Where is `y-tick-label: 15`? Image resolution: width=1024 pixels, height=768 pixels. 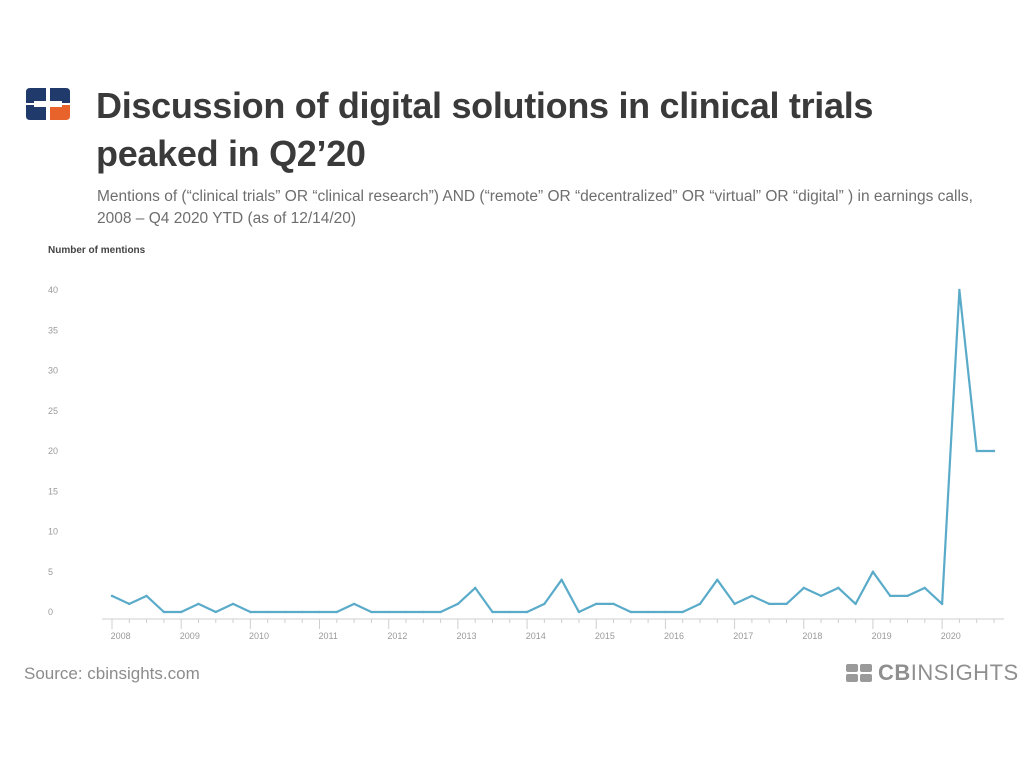 y-tick-label: 15 is located at coordinates (53, 491).